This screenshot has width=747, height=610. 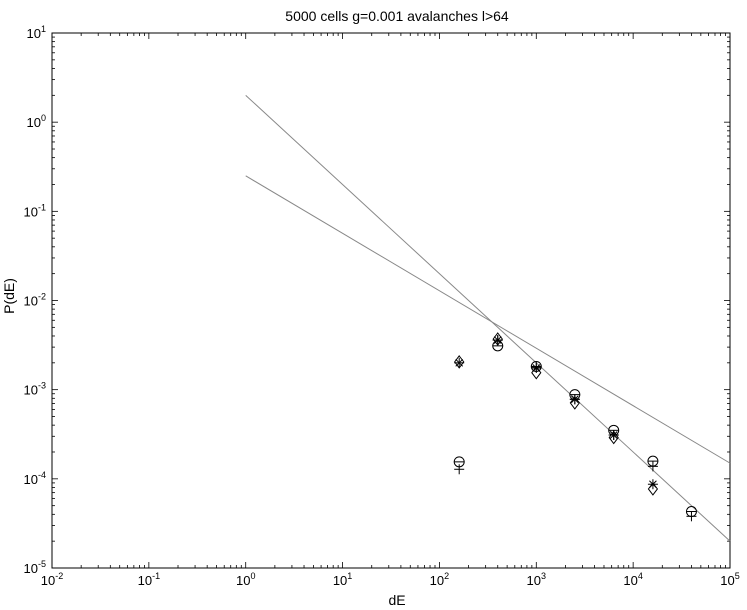 I want to click on x-tick-label: 10³, so click(x=536, y=579).